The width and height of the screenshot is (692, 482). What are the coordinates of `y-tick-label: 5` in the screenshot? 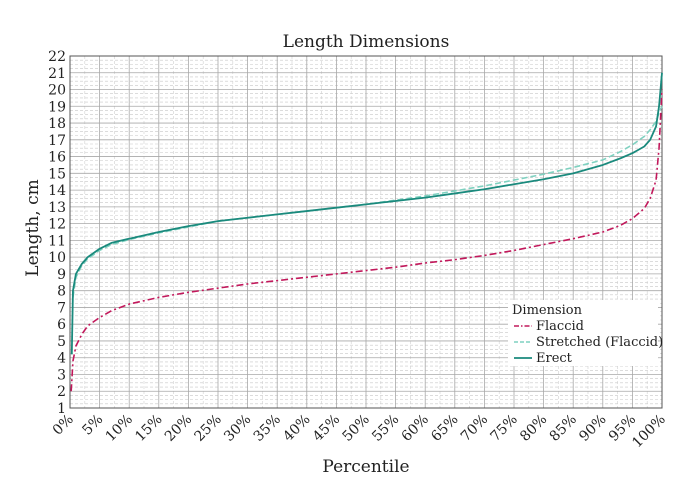 It's located at (61, 342).